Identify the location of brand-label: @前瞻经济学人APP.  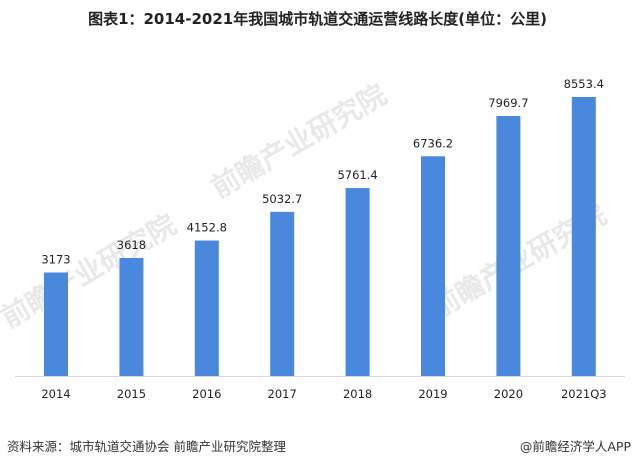
(575, 446).